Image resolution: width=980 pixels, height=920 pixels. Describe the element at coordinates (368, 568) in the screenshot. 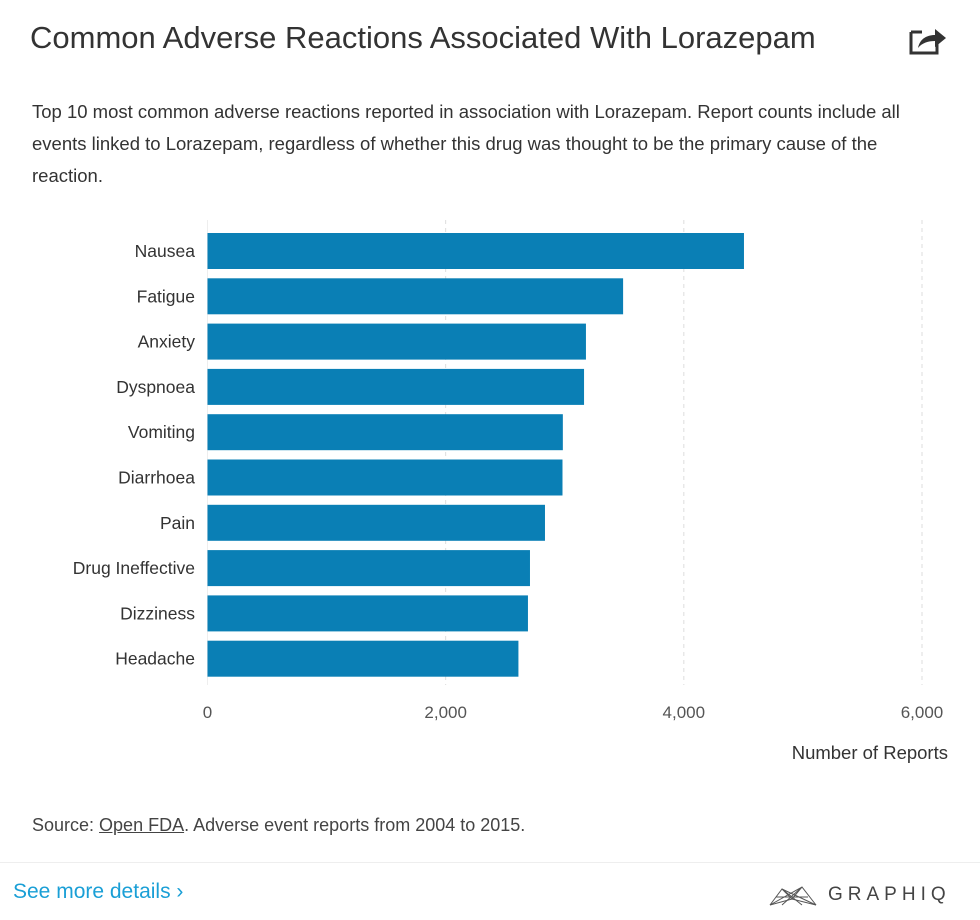

I see `bar-drug-ineffective` at that location.